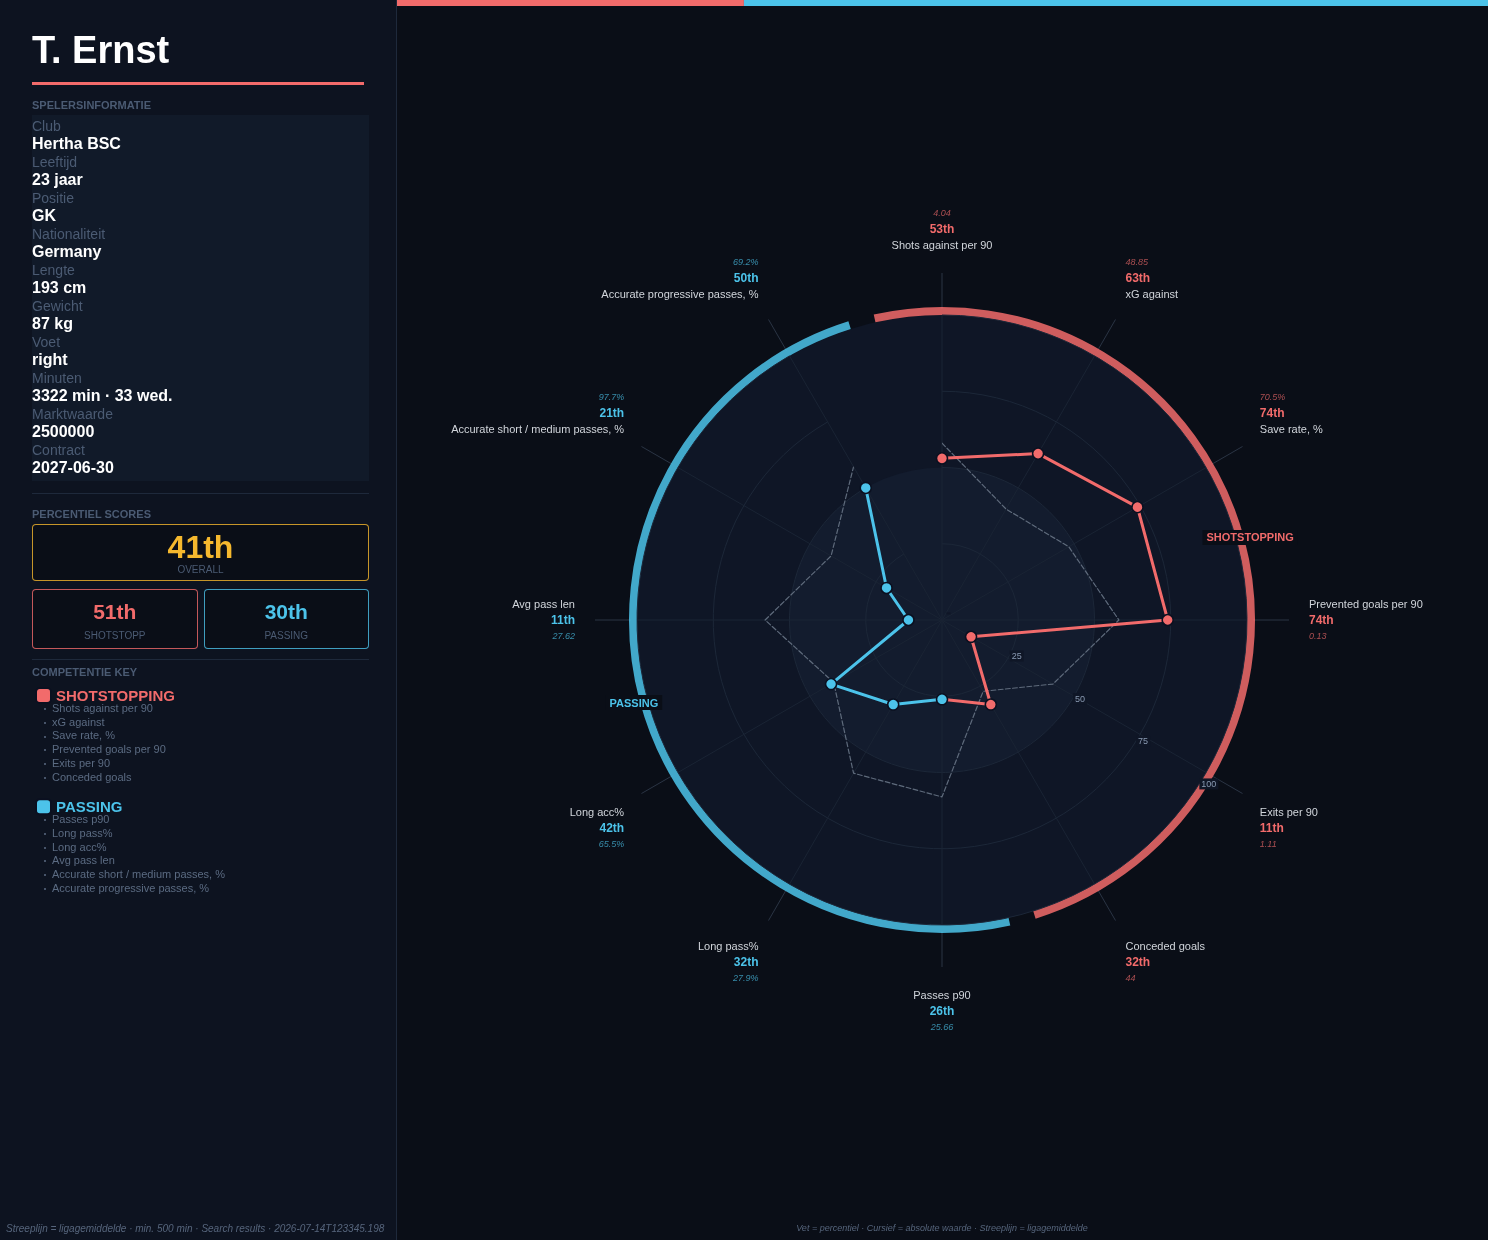 The image size is (1488, 1240). I want to click on text: 51th, so click(115, 612).